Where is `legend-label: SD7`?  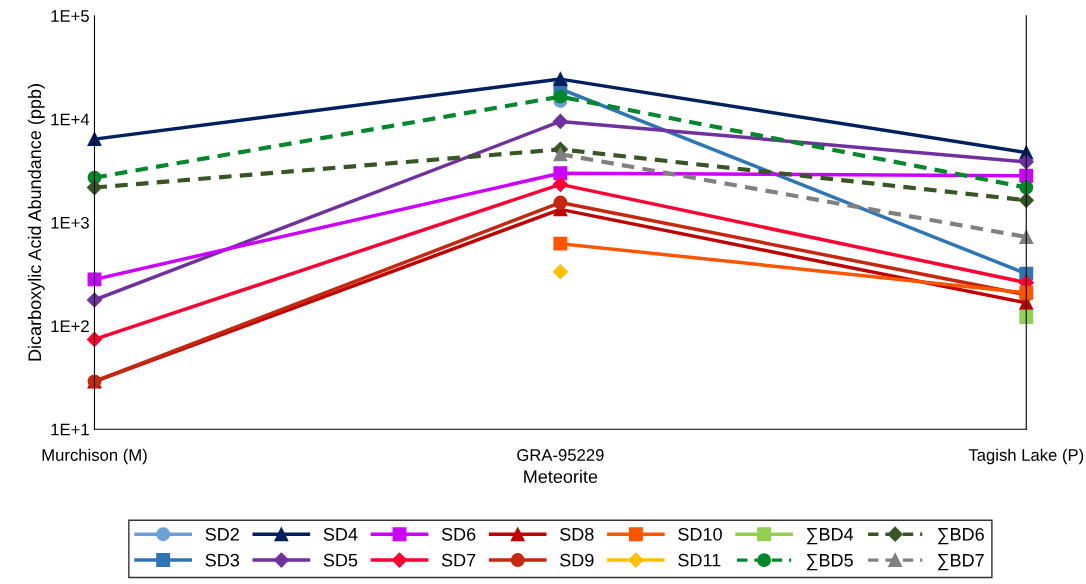 legend-label: SD7 is located at coordinates (458, 560).